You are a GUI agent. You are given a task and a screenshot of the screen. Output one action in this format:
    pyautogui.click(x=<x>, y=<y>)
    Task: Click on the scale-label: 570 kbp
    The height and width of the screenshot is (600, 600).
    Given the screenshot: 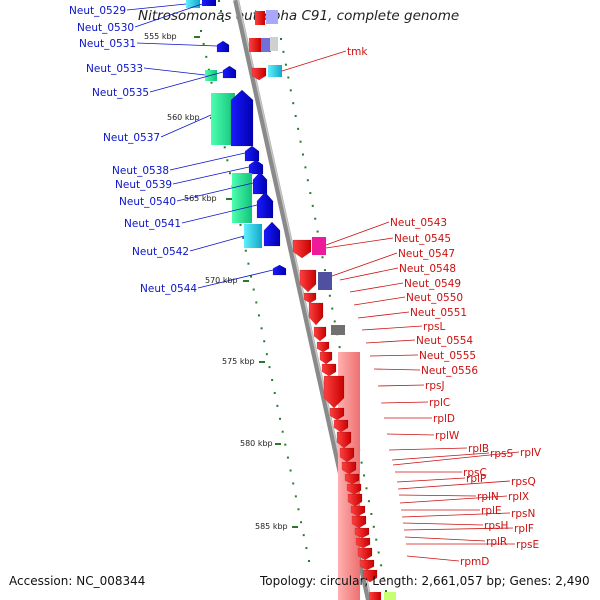 What is the action you would take?
    pyautogui.click(x=221, y=280)
    